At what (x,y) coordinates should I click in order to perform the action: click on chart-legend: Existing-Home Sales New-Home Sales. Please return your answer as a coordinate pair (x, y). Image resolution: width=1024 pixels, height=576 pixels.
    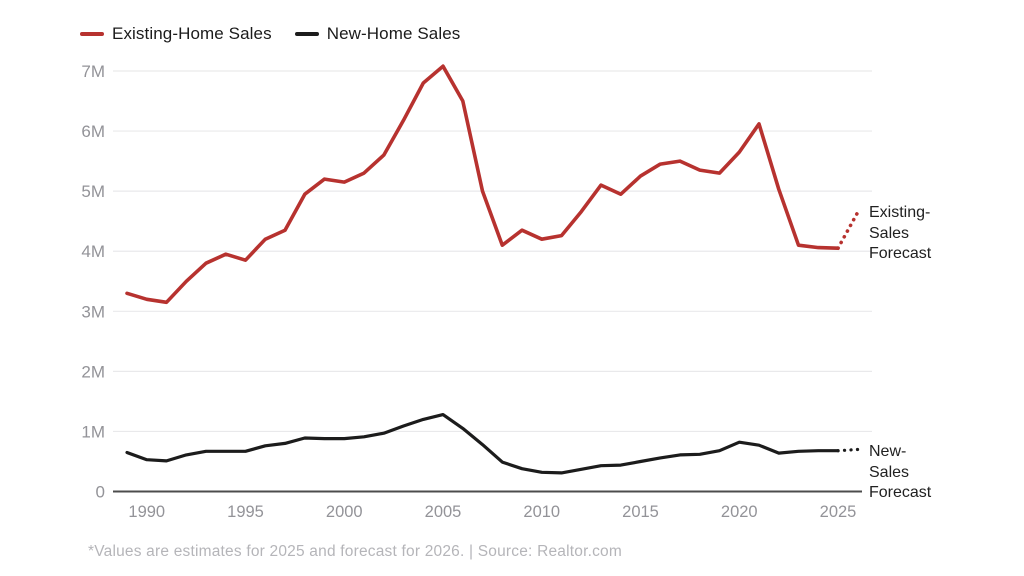
    Looking at the image, I should click on (270, 34).